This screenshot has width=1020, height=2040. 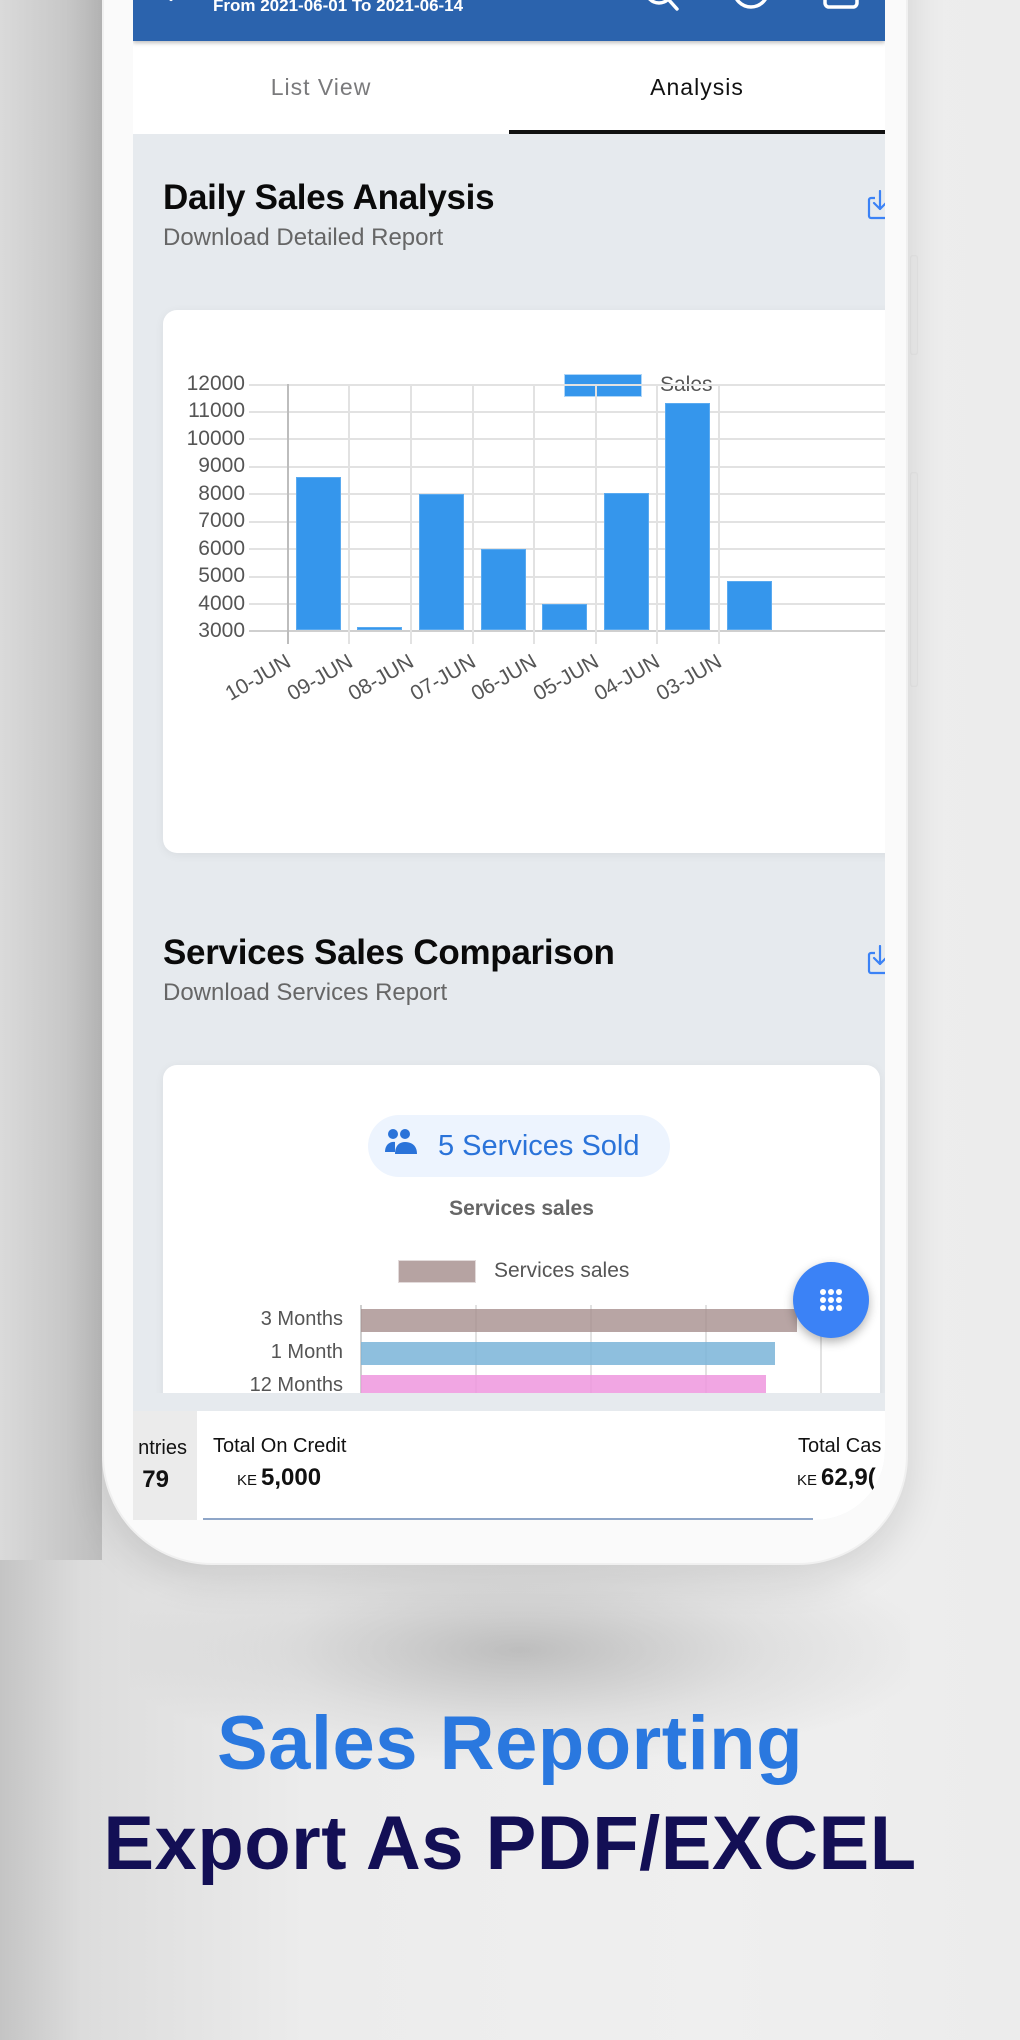 What do you see at coordinates (320, 678) in the screenshot?
I see `x-tick: 09-JUN` at bounding box center [320, 678].